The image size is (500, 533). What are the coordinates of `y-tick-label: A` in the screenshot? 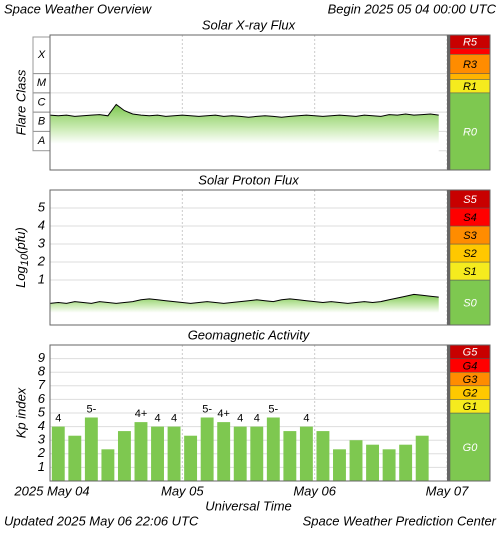 It's located at (41, 141).